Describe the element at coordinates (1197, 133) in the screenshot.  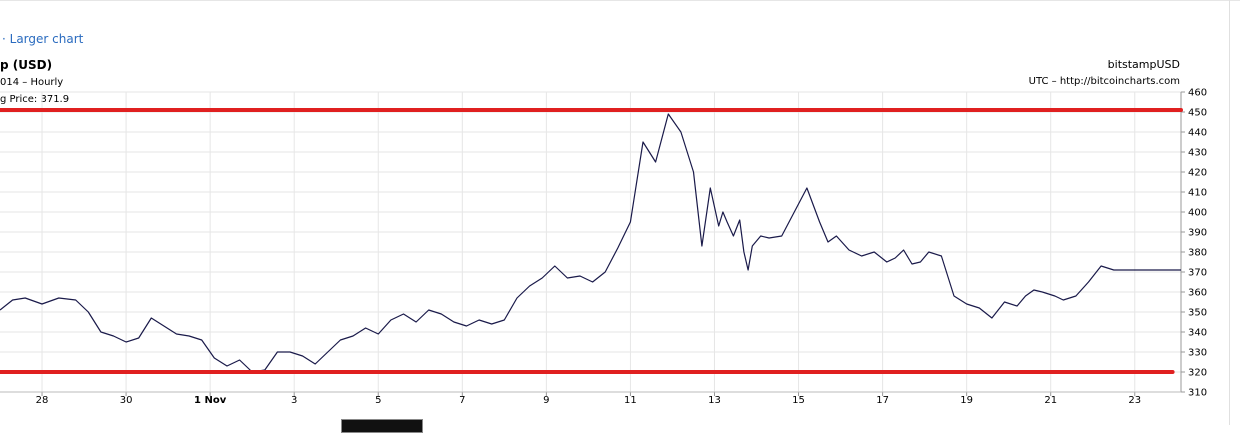
I see `y-tick-label: 440` at that location.